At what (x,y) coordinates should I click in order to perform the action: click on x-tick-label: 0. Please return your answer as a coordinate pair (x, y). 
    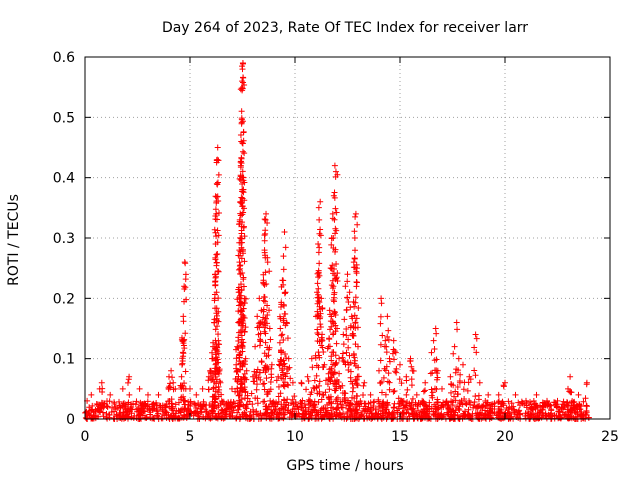
    Looking at the image, I should click on (85, 437).